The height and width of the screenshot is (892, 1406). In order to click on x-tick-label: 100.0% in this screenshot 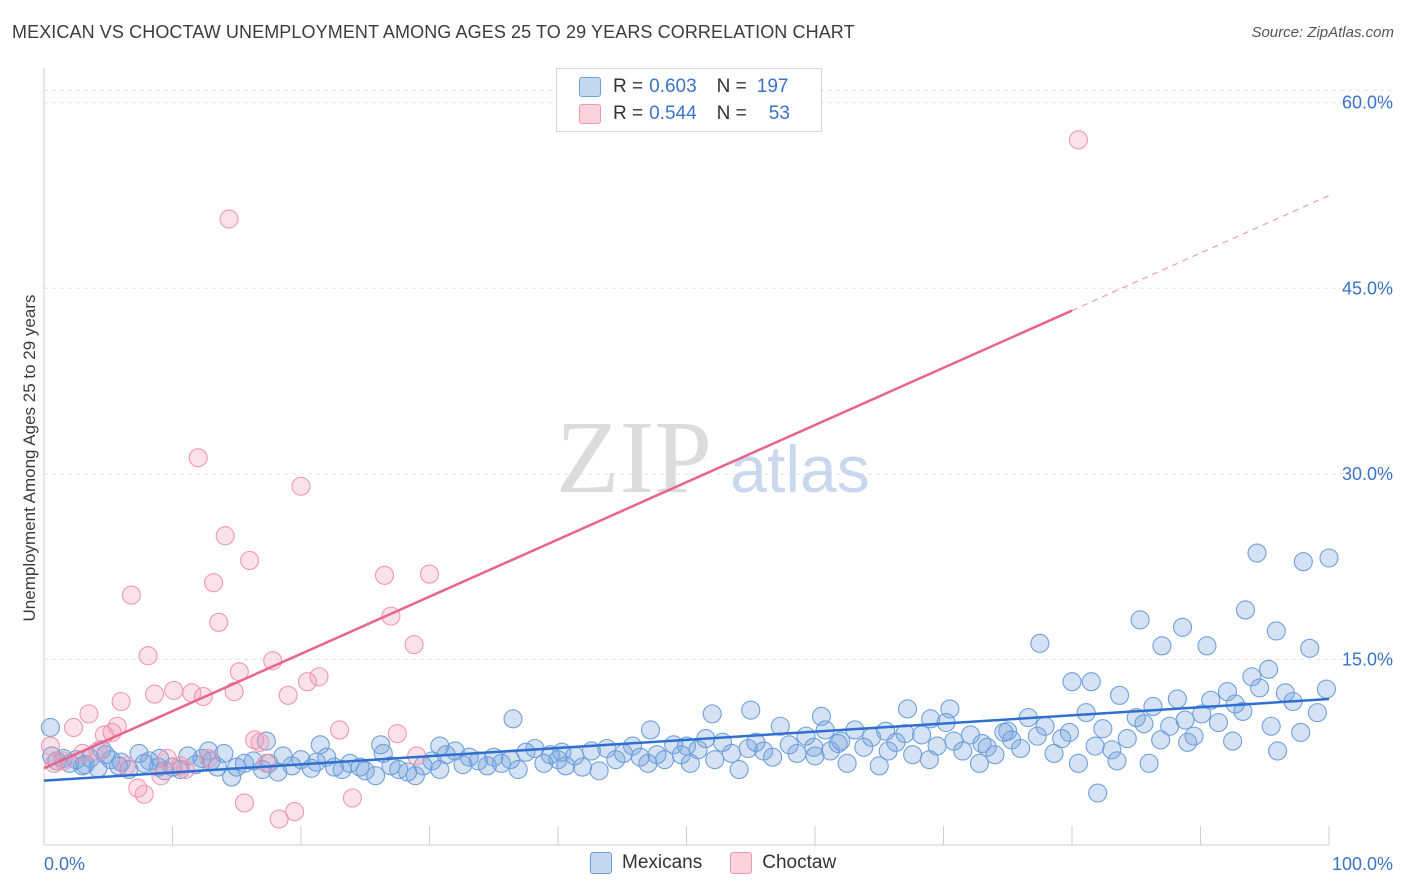, I will do `click(1362, 864)`.